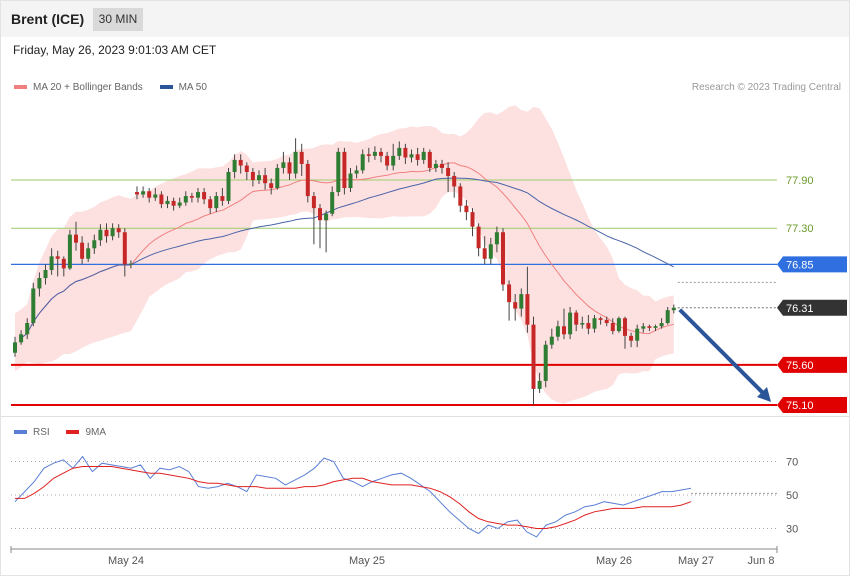  I want to click on x-tick-label: May 24, so click(126, 561).